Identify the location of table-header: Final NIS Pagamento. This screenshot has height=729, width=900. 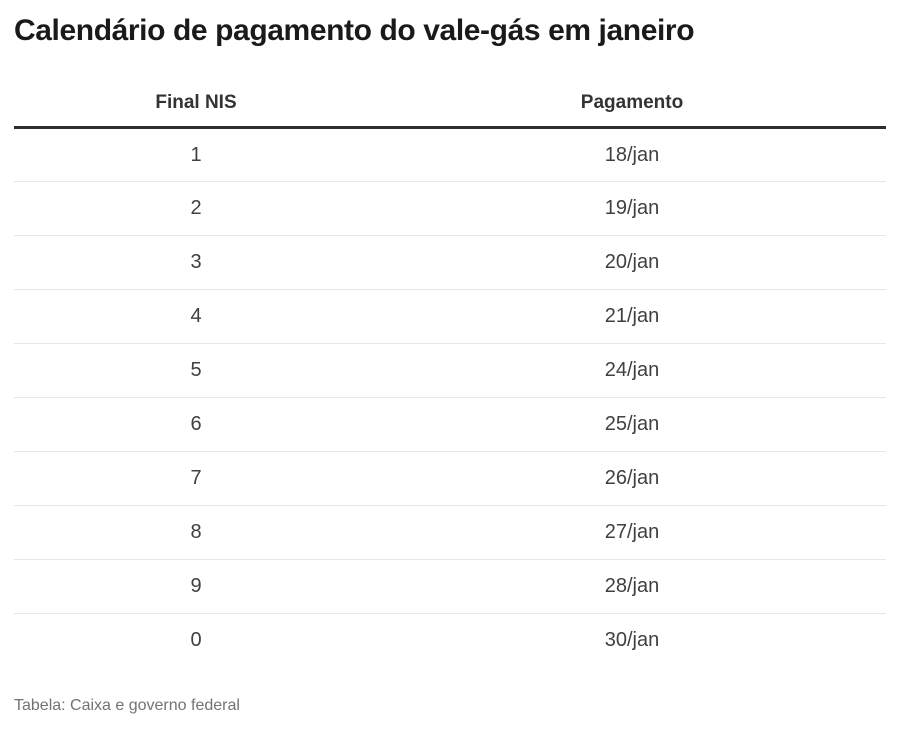
(450, 107).